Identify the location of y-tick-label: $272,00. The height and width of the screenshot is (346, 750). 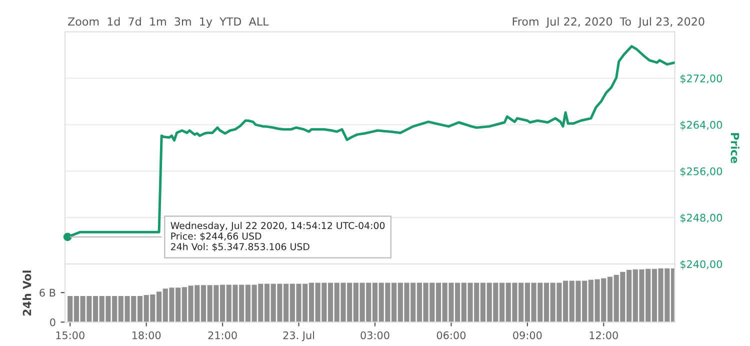
(701, 79).